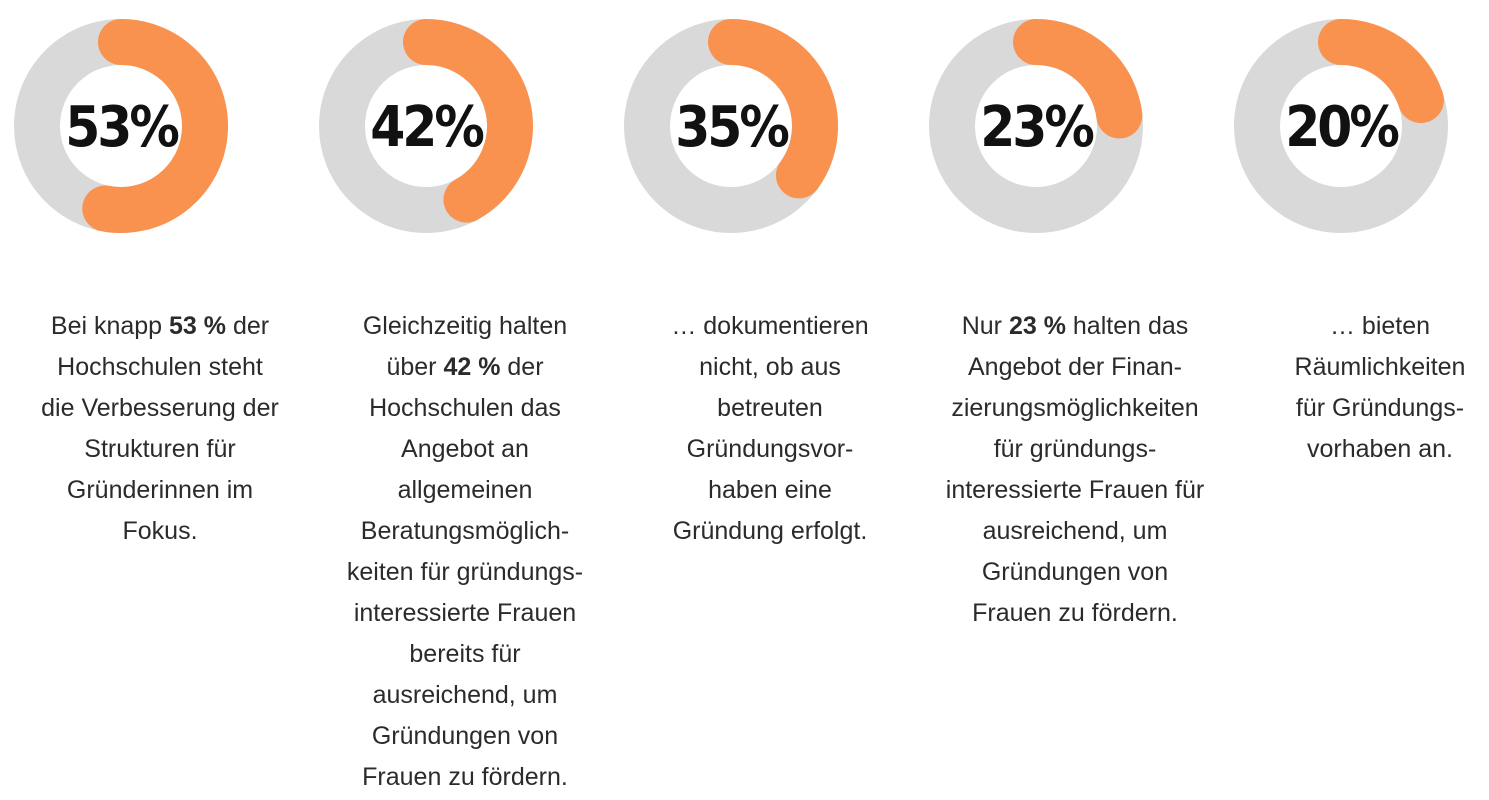 The width and height of the screenshot is (1489, 800). Describe the element at coordinates (465, 613) in the screenshot. I see `description-line: interessierte Frauen` at that location.